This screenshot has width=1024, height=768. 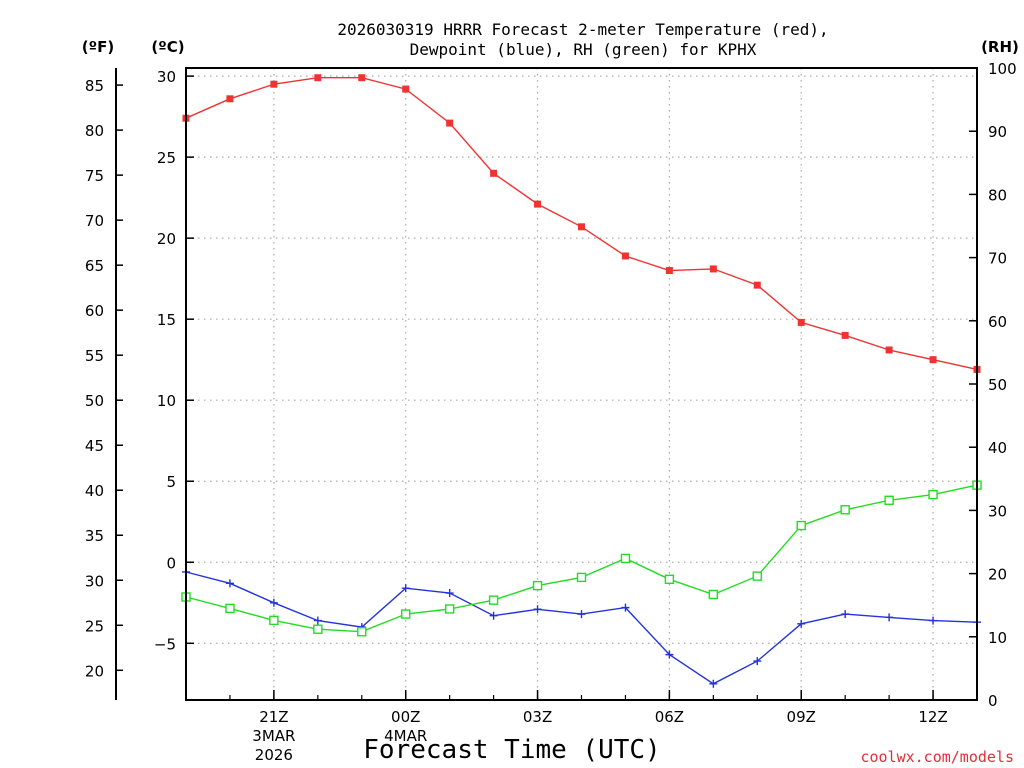 What do you see at coordinates (166, 239) in the screenshot?
I see `celsius-tick-label: 20` at bounding box center [166, 239].